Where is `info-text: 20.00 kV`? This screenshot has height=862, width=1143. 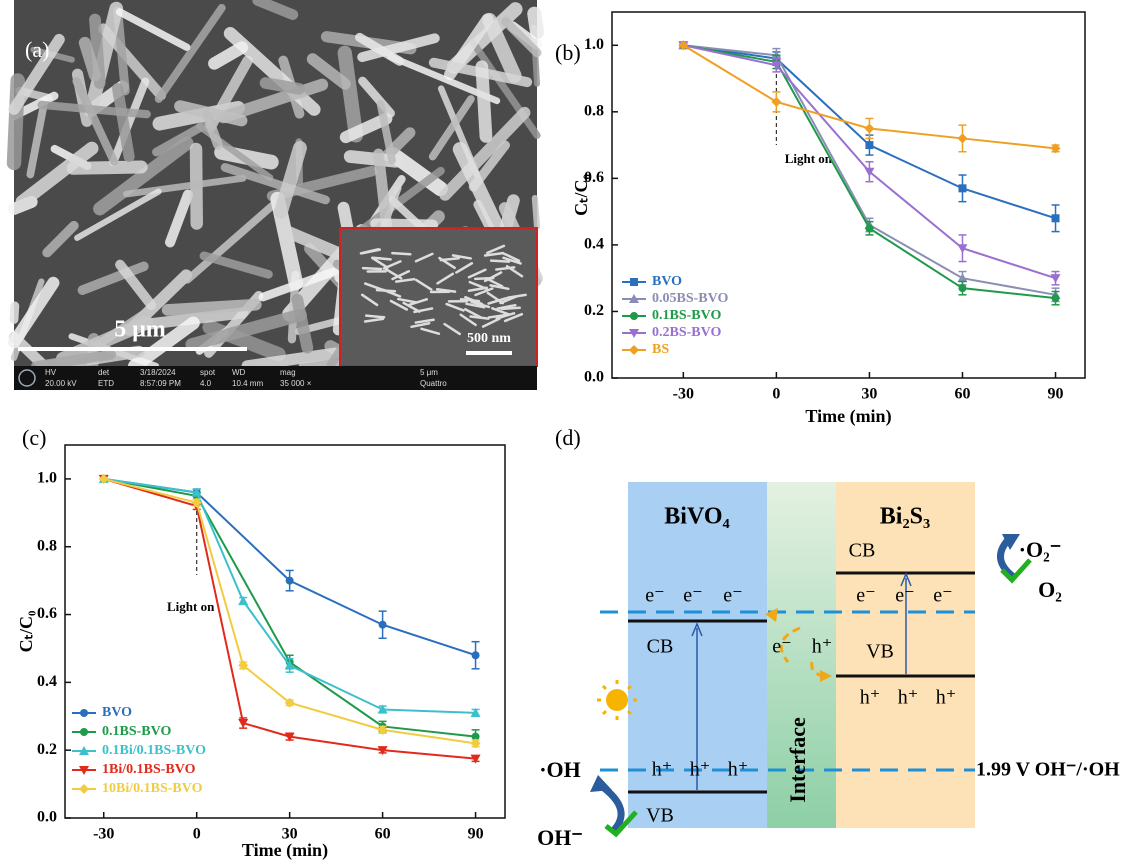
info-text: 20.00 kV is located at coordinates (61, 383).